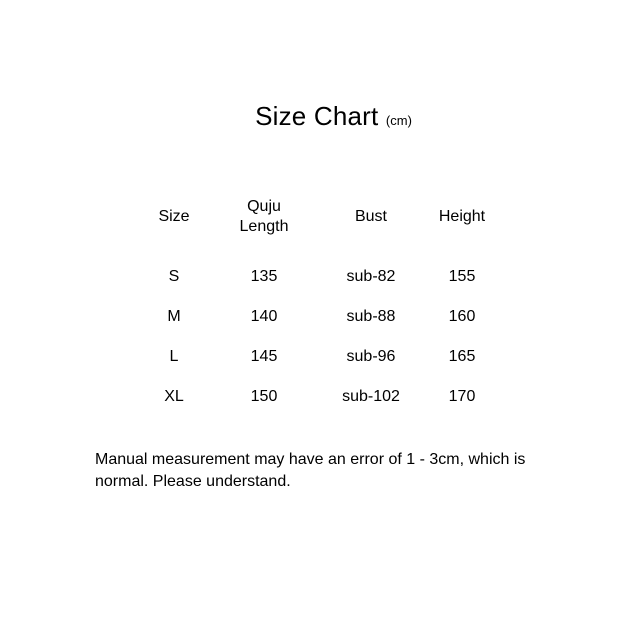  I want to click on table-cell-quju-length-xl: 150, so click(264, 396).